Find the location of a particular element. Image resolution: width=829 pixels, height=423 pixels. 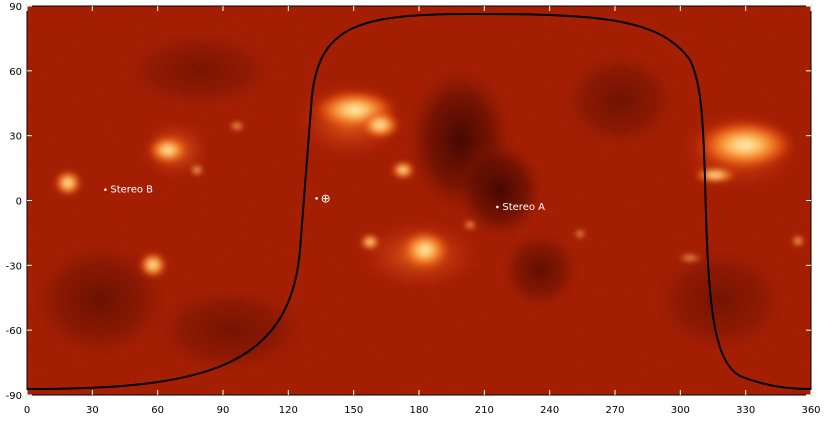

x-tick-label: 360 is located at coordinates (810, 410).